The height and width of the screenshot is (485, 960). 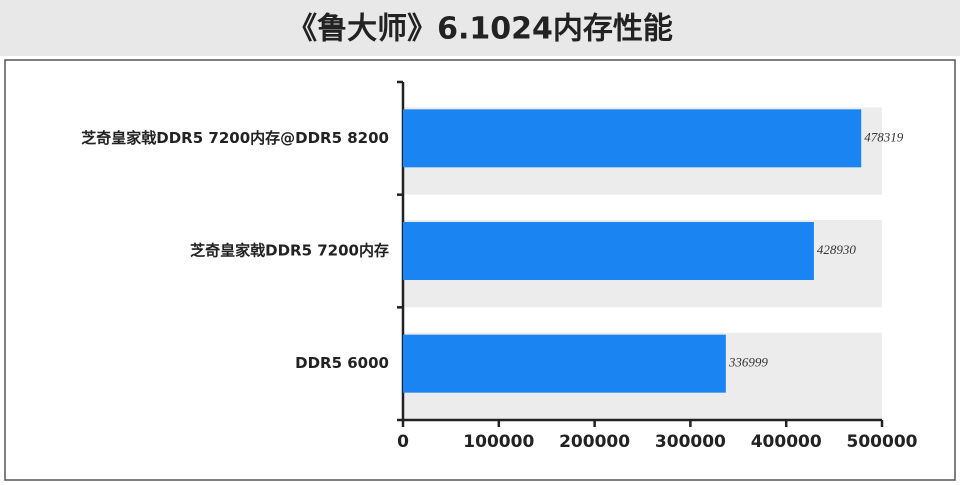 I want to click on x-tick-label: 300000, so click(x=690, y=442).